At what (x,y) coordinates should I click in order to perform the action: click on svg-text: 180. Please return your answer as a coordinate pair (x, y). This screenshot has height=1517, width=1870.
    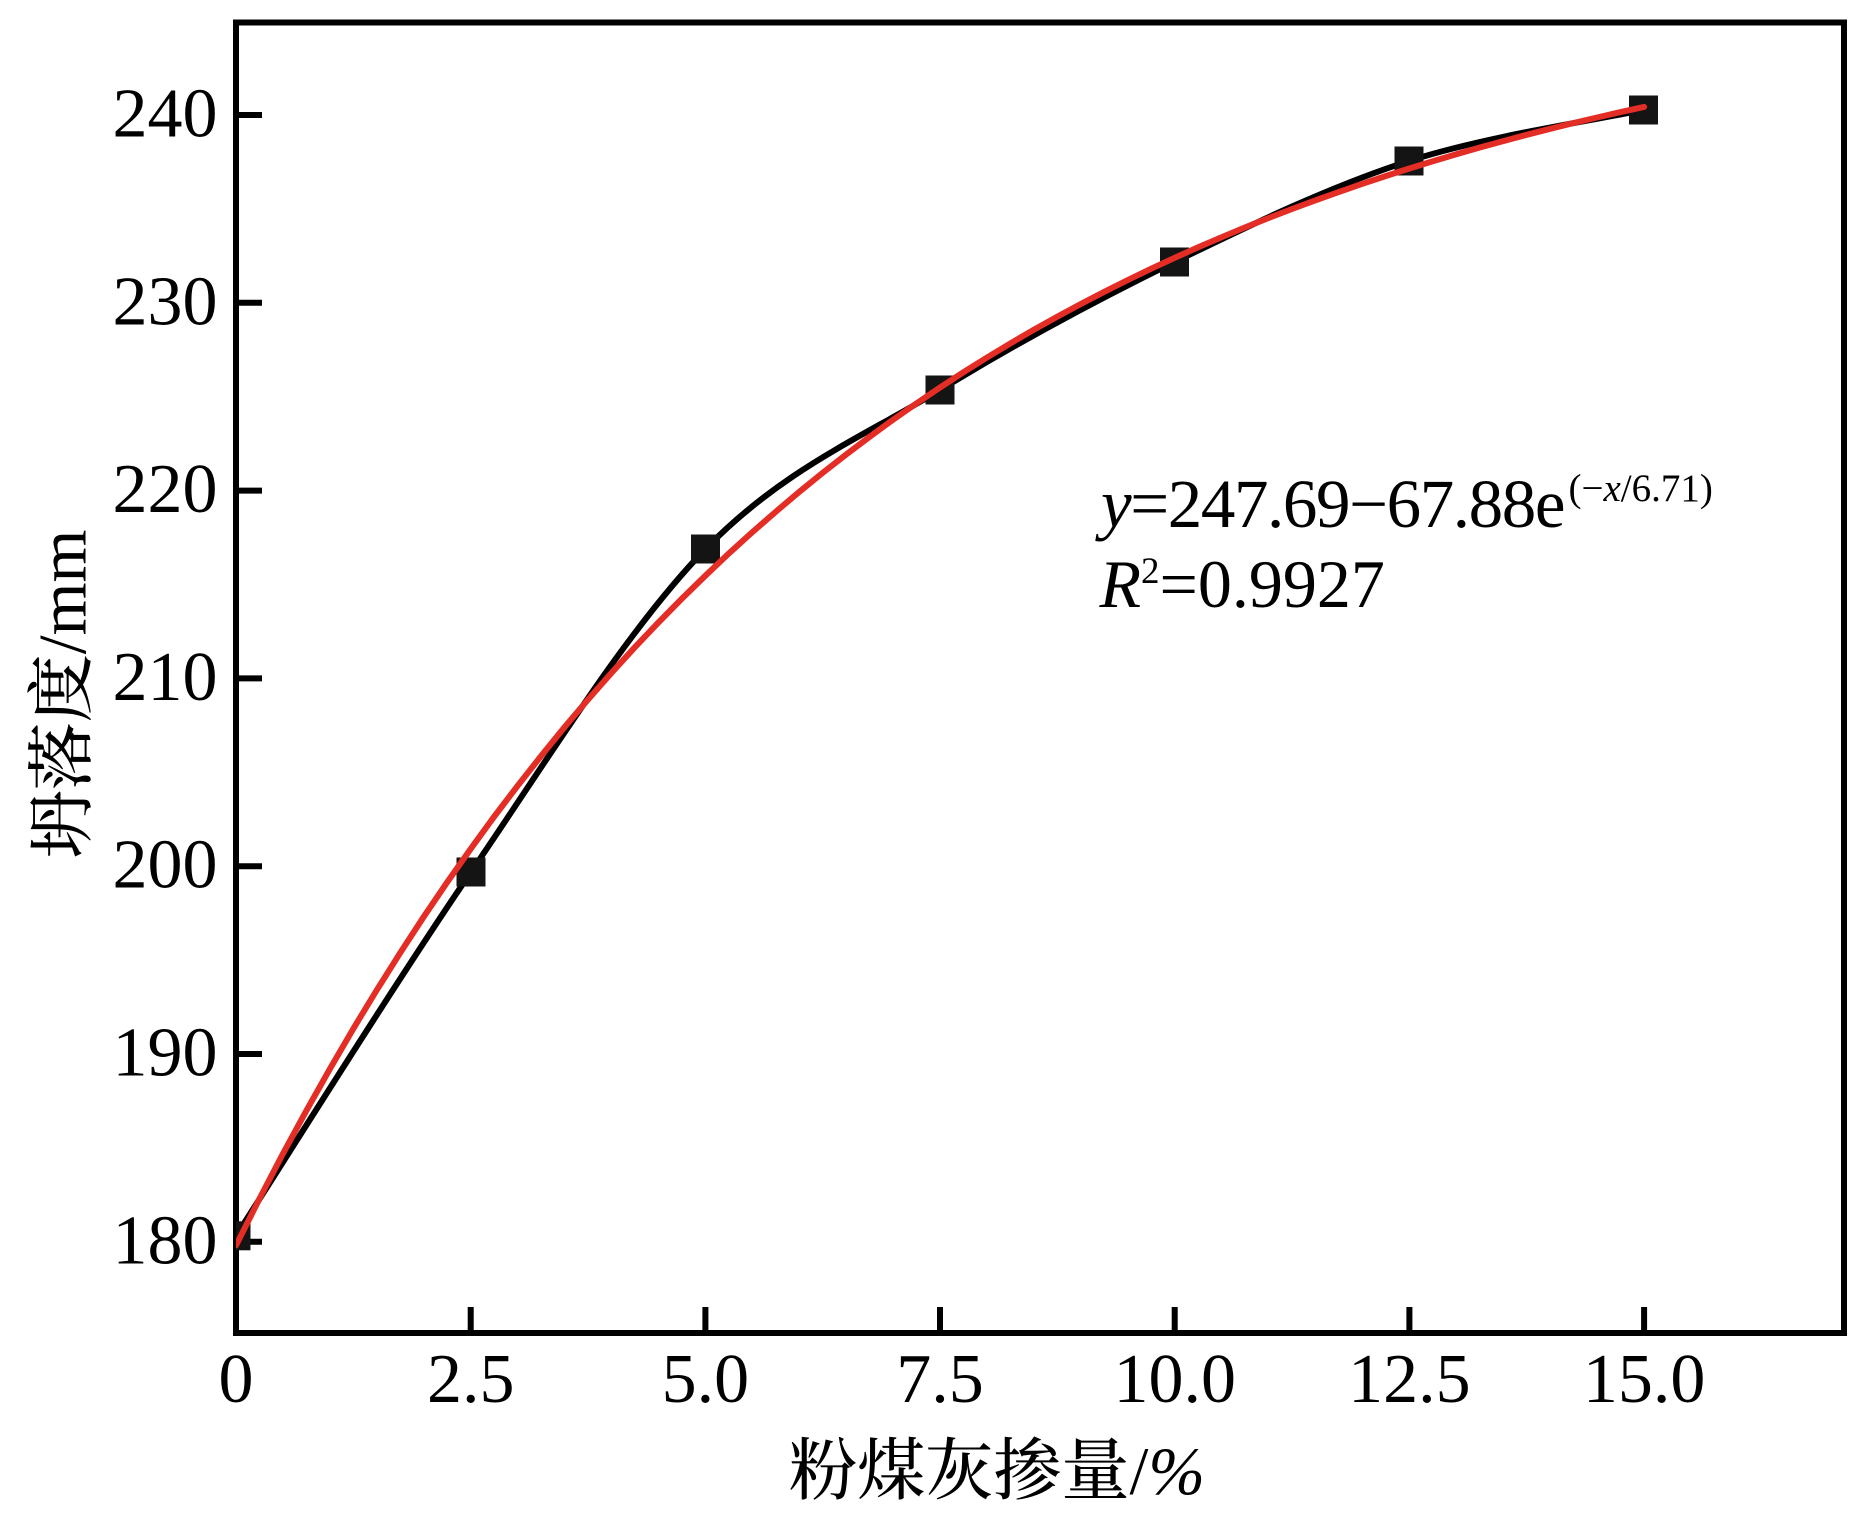
    Looking at the image, I should click on (165, 1240).